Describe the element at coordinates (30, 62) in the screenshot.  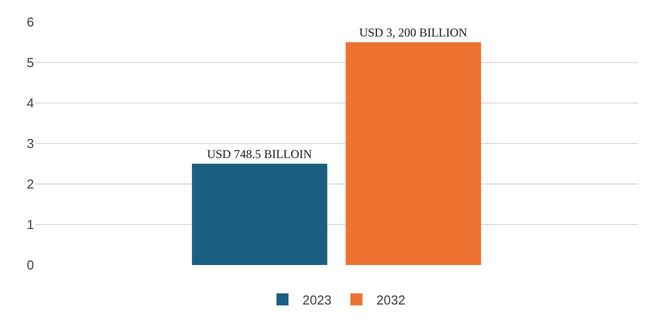
I see `y-tick-label: 5` at that location.